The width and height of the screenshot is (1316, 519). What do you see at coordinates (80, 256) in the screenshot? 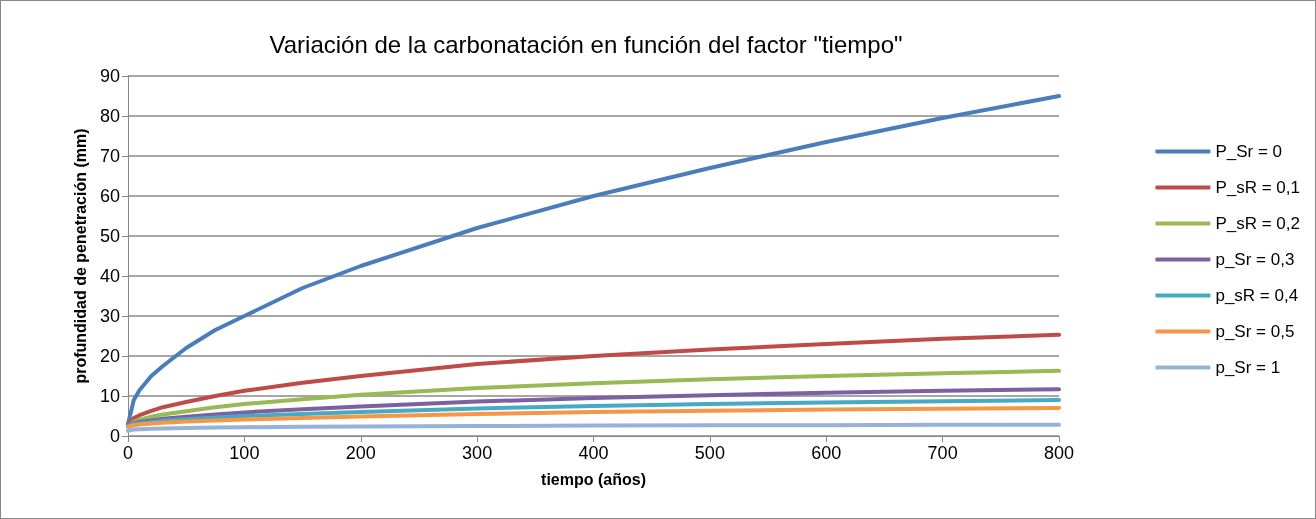
I see `y-axis-title: profundidad de penetración (mm)` at bounding box center [80, 256].